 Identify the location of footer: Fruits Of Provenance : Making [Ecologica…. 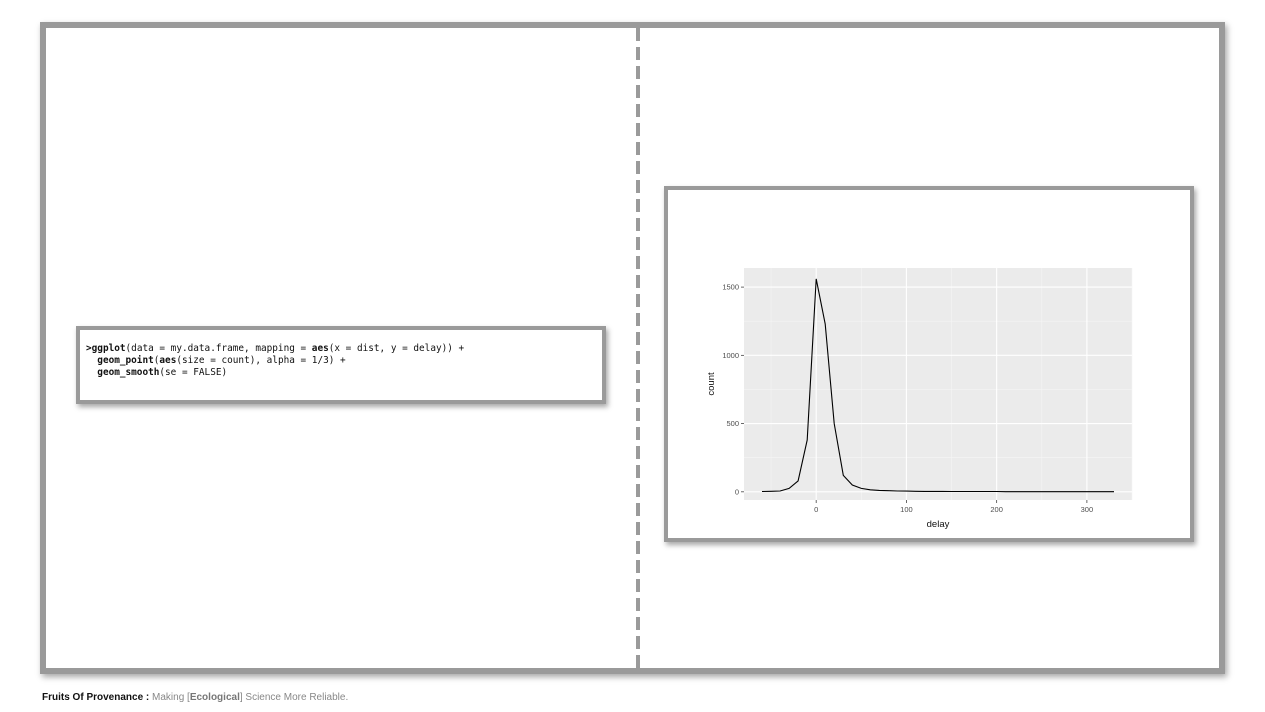
(195, 697).